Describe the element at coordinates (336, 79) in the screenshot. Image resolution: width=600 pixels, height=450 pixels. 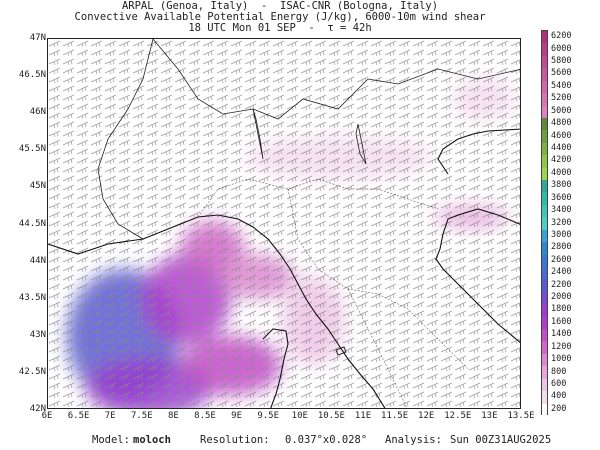
I see `border-switzerland-italy` at that location.